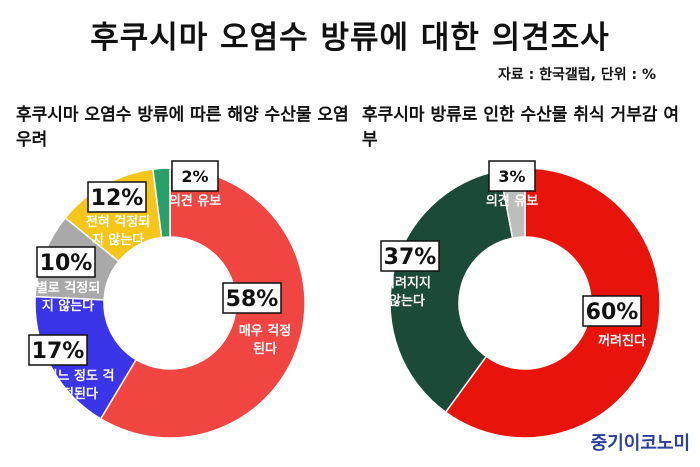  What do you see at coordinates (118, 231) in the screenshot?
I see `chart0-category-label-3: 전혀 걱정되 지 않는다` at bounding box center [118, 231].